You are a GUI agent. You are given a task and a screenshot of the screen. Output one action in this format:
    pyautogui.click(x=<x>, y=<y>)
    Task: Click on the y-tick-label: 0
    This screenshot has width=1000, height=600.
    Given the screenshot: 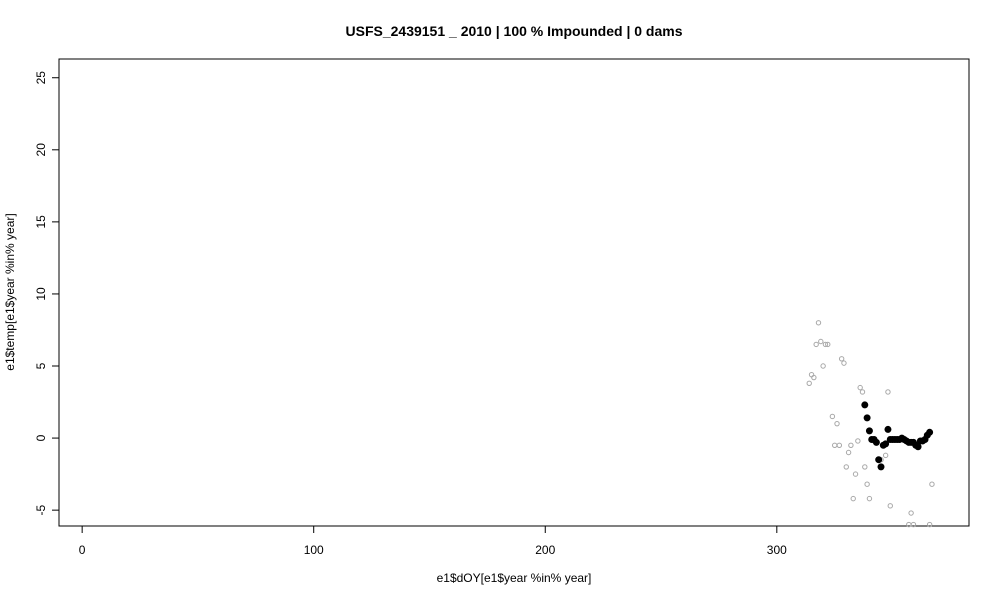 What is the action you would take?
    pyautogui.click(x=41, y=437)
    